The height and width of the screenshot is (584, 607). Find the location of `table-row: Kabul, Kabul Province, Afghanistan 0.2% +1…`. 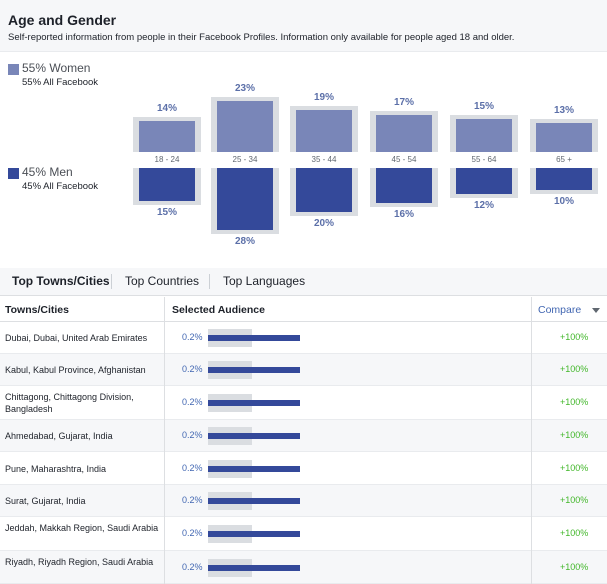

table-row: Kabul, Kabul Province, Afghanistan 0.2% +1… is located at coordinates (303, 370).